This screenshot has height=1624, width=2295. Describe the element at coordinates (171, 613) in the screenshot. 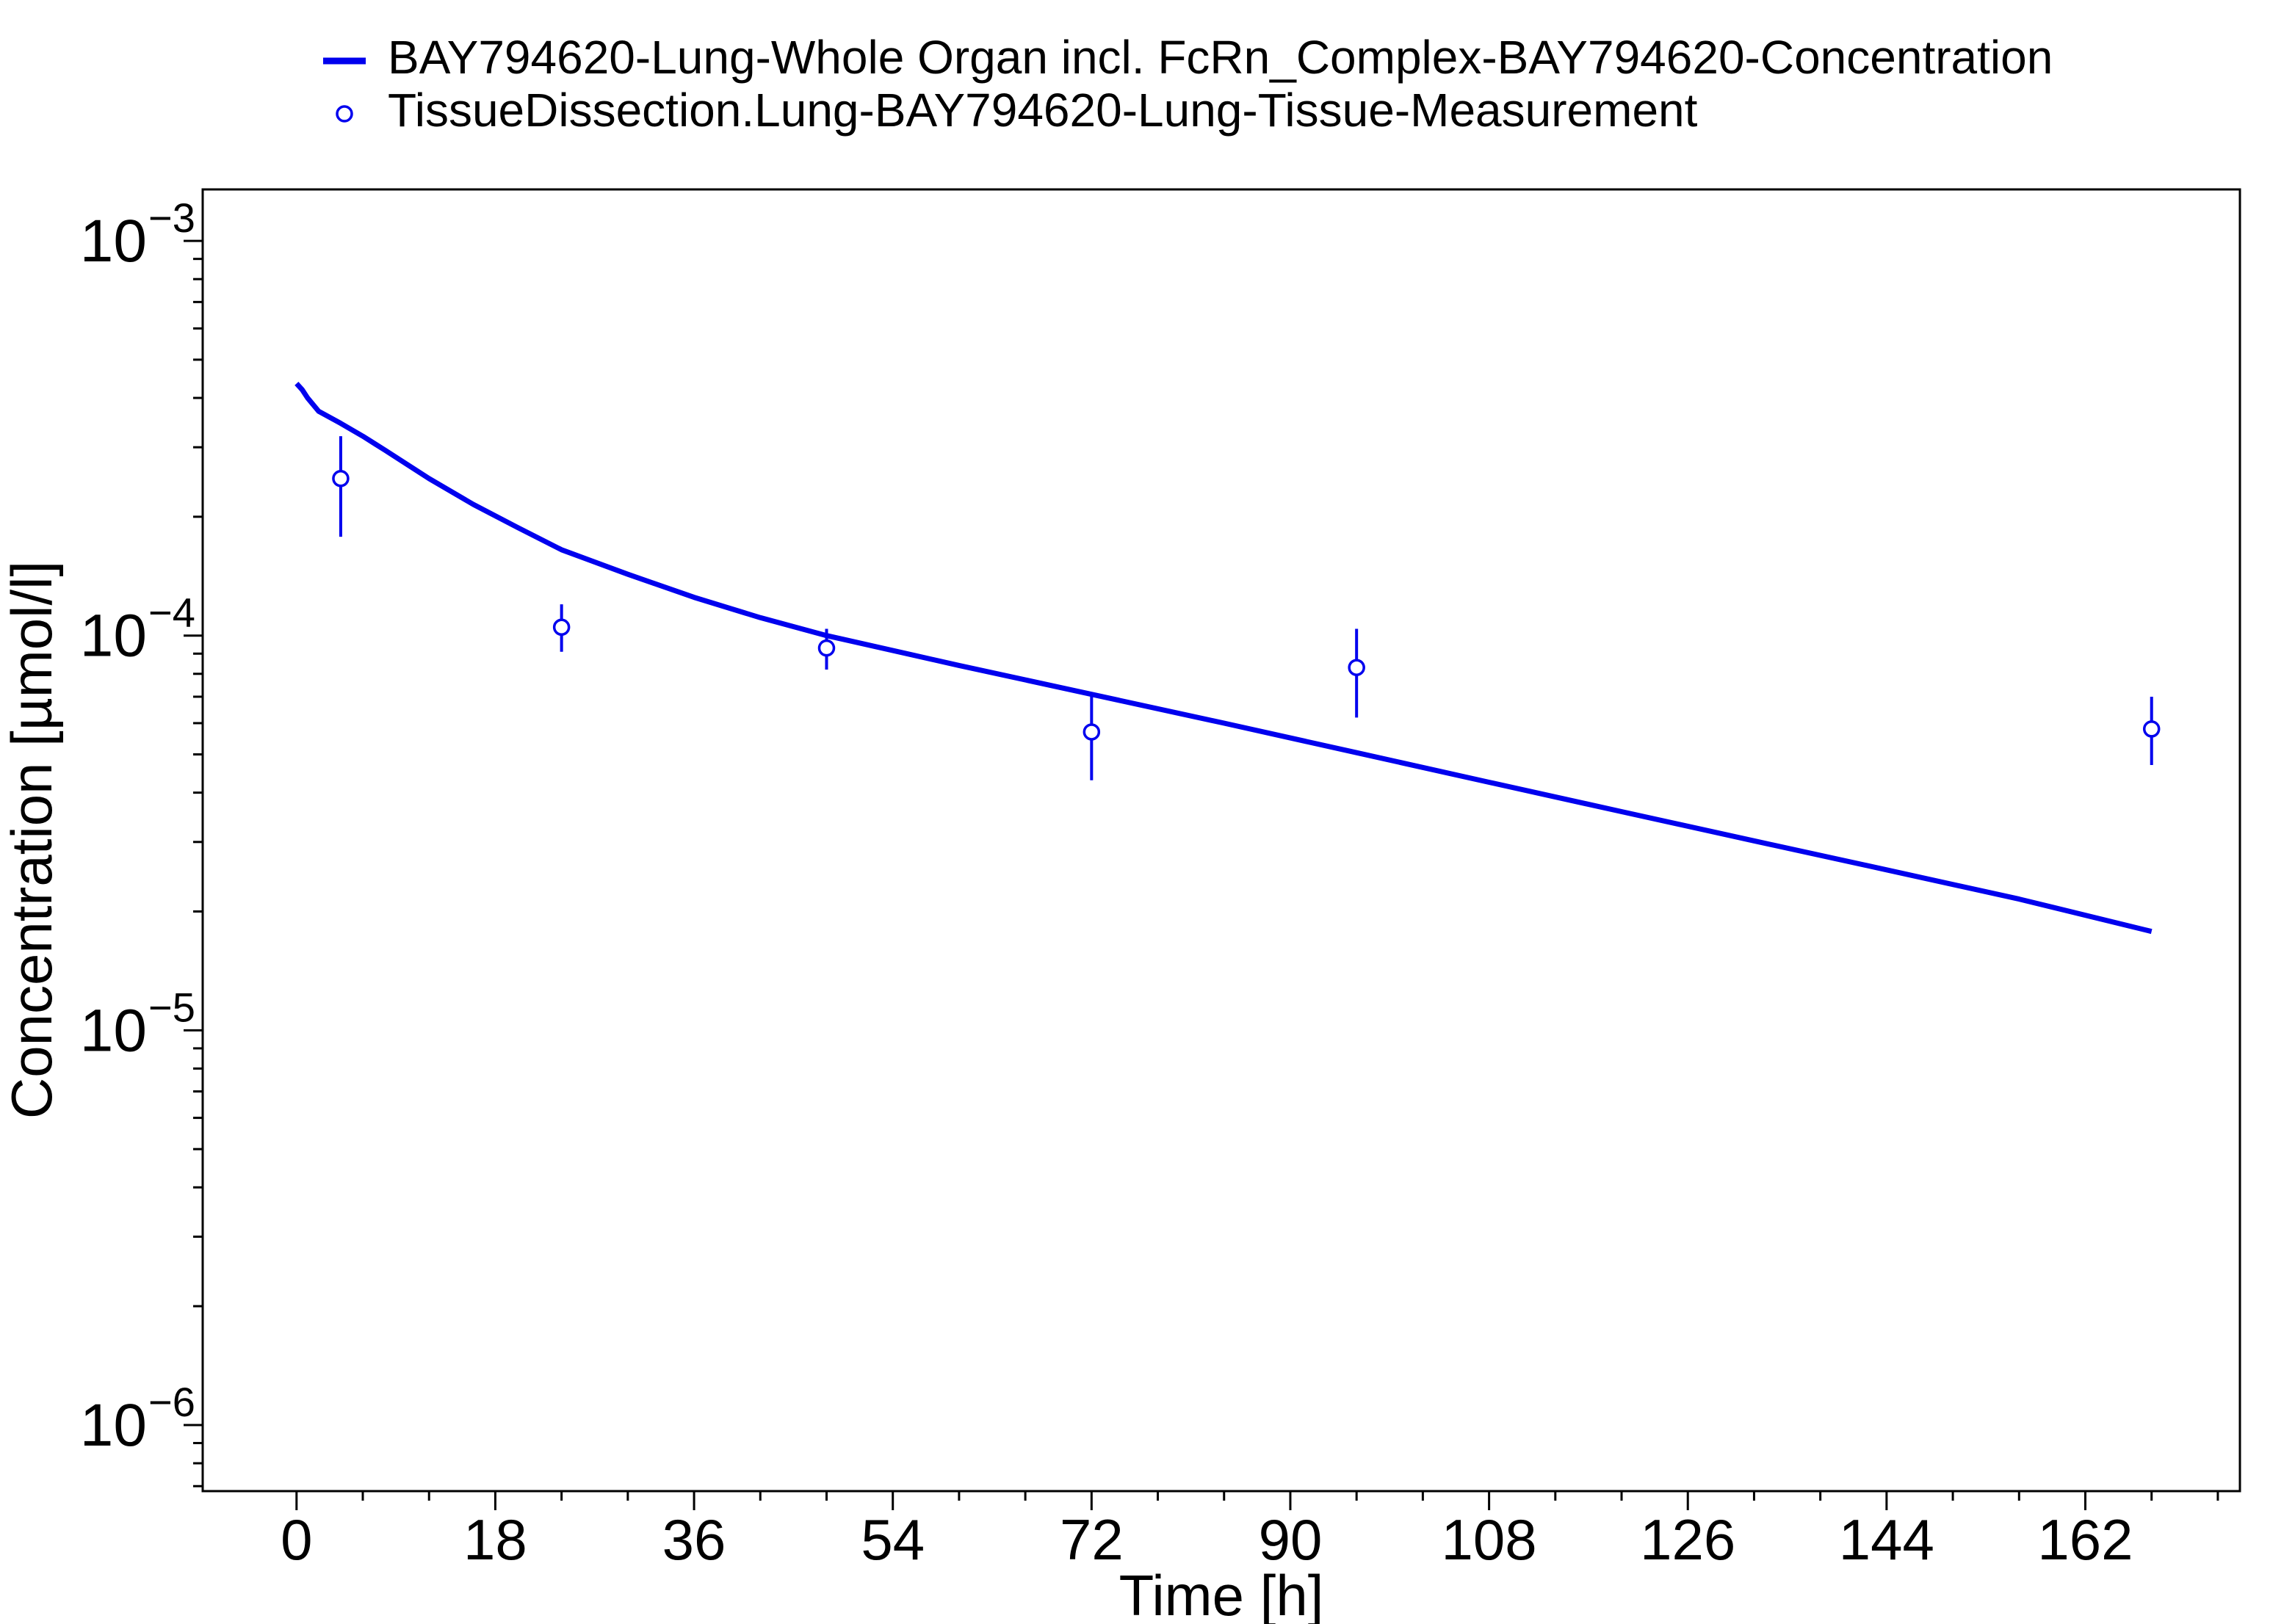

I see `y-tick-label-exponent: −4` at that location.